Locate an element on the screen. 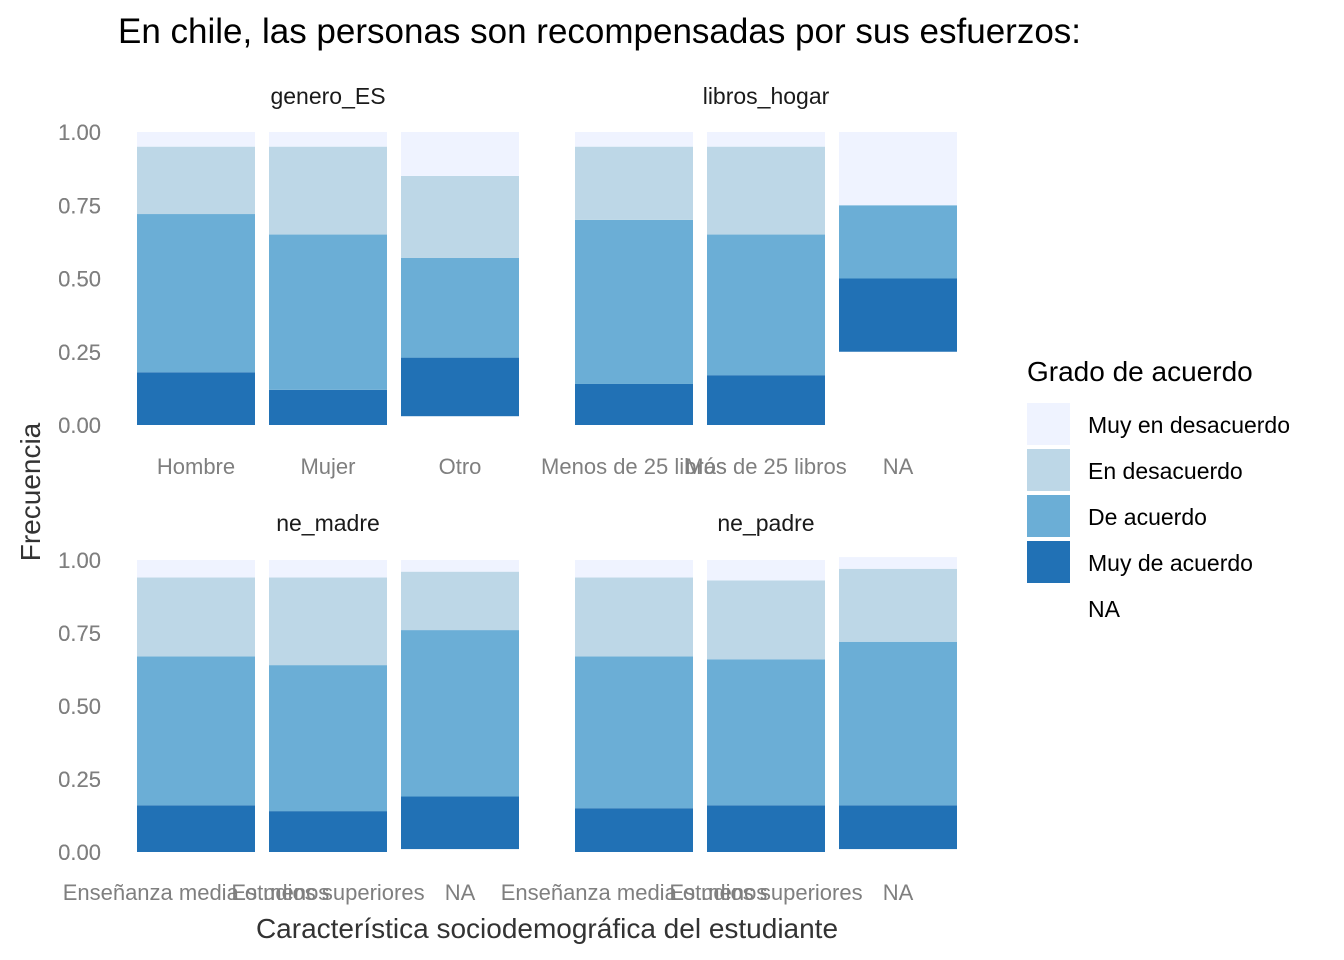 The height and width of the screenshot is (960, 1344). legend-key-de-acuerdo is located at coordinates (1048, 516).